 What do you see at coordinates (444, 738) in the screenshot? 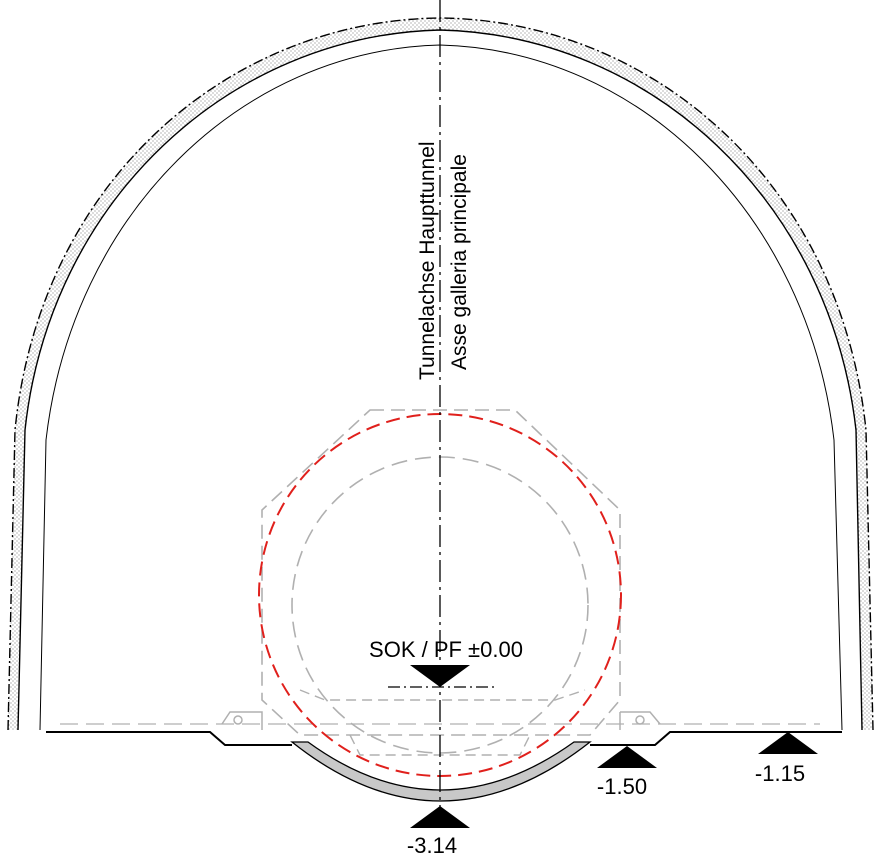
I see `tunnel-floor` at bounding box center [444, 738].